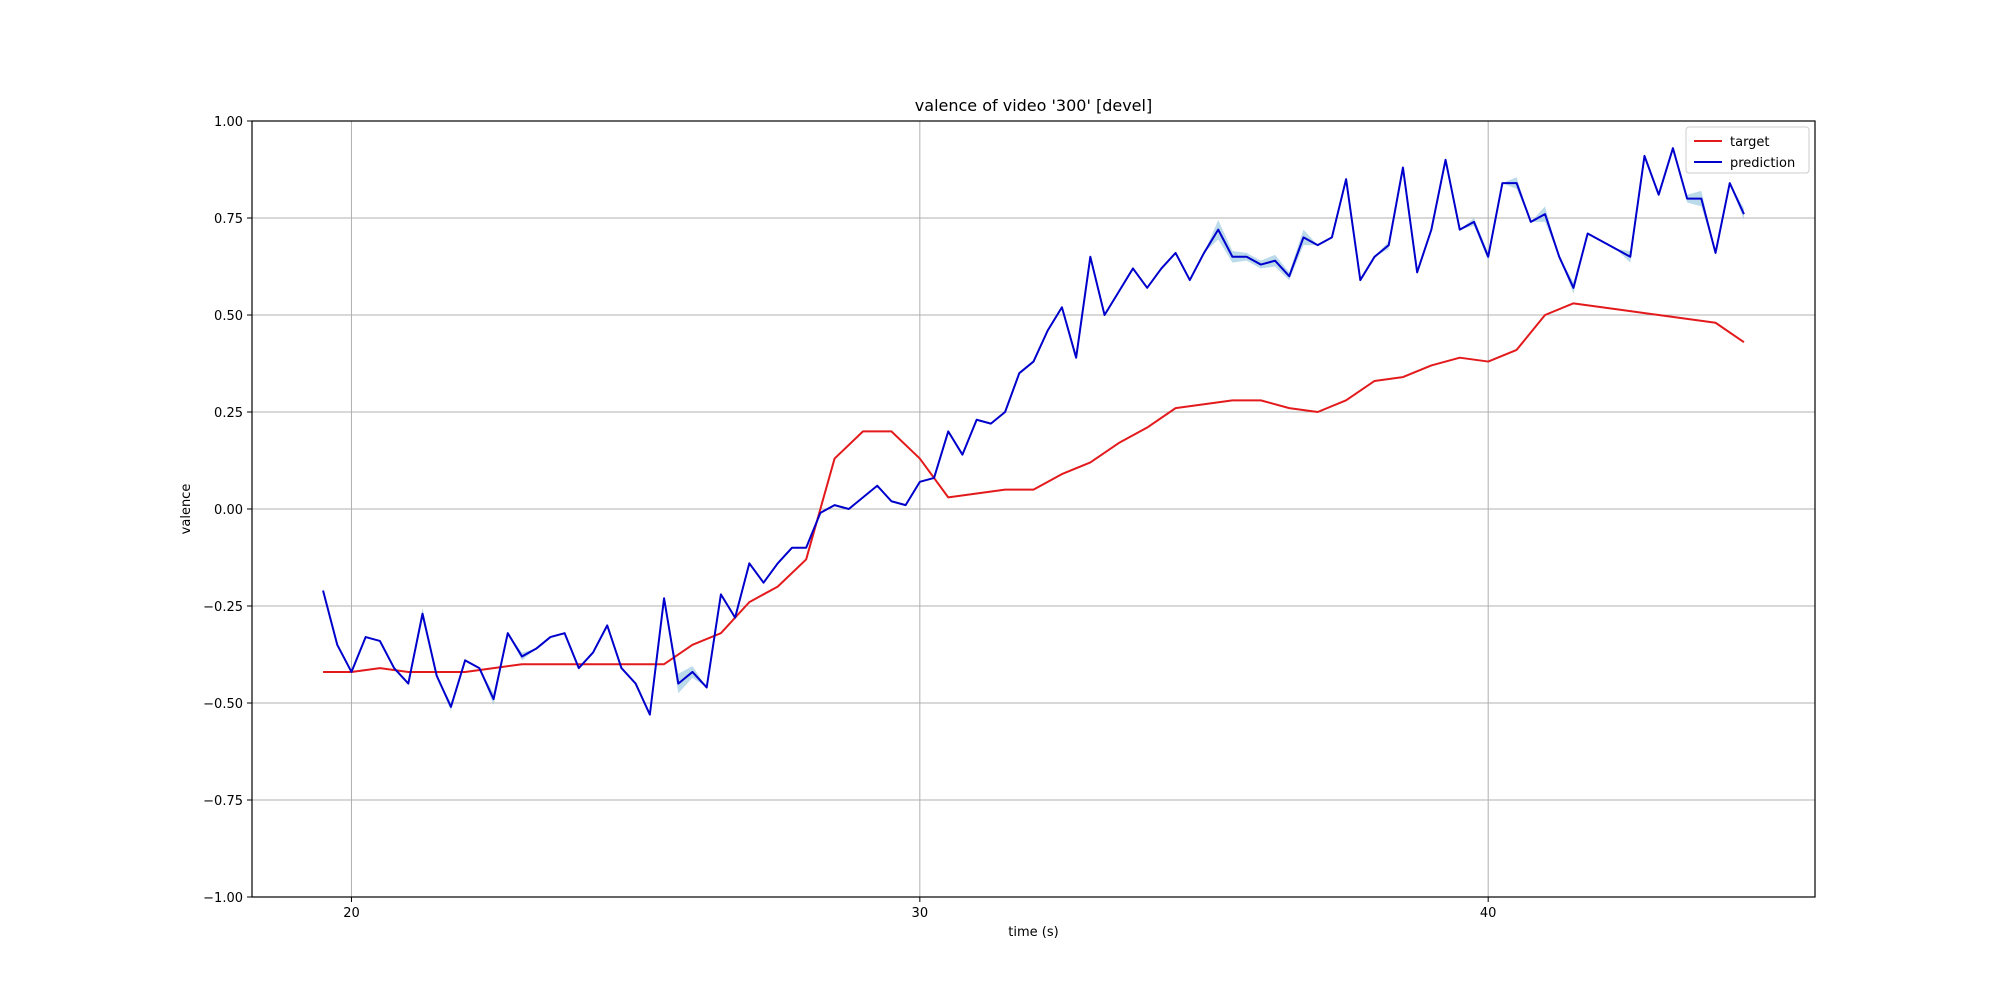  Describe the element at coordinates (223, 607) in the screenshot. I see `y-tick-label: −0.25` at that location.